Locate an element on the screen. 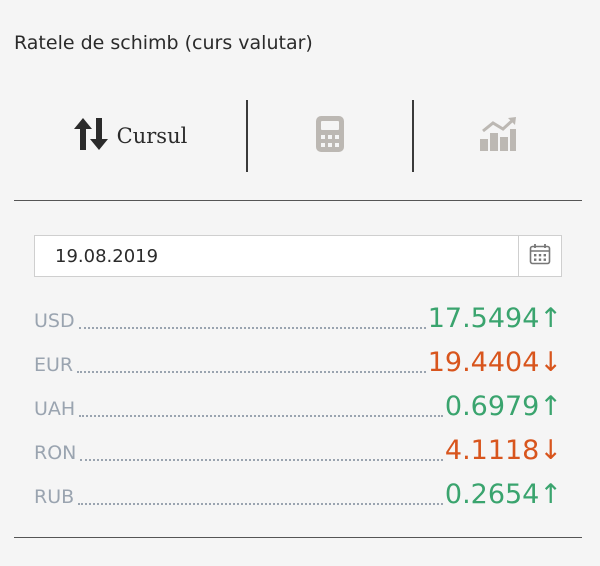  tab-calculator is located at coordinates (330, 136).